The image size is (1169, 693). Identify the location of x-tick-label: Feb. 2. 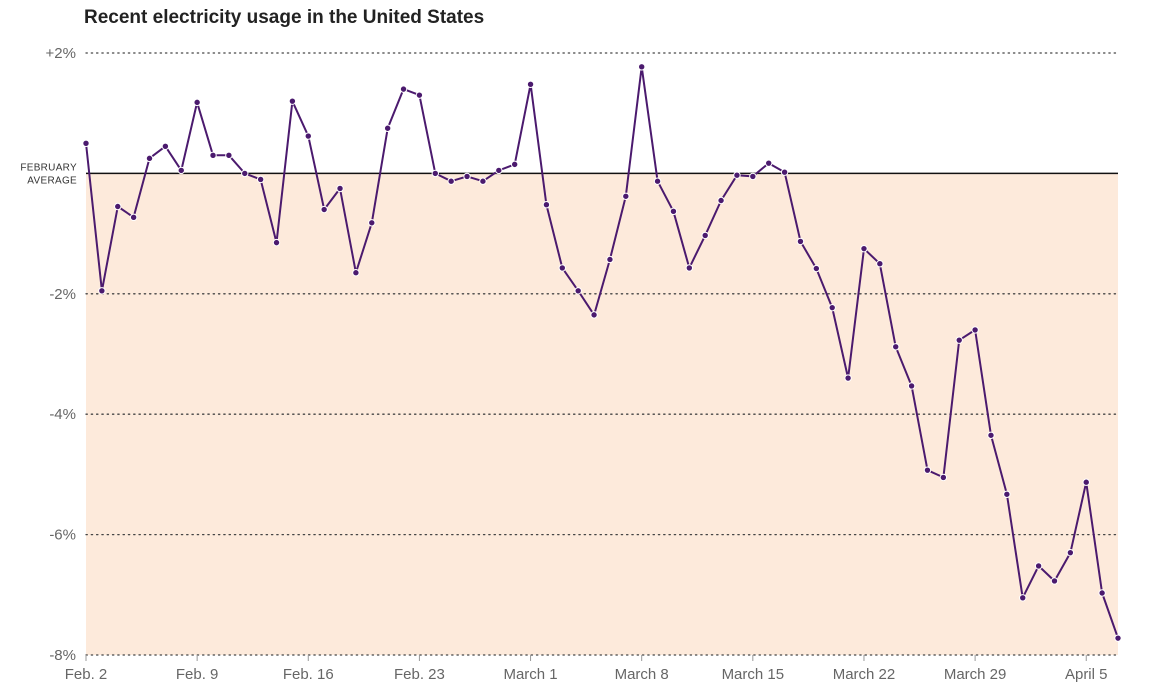
(86, 674).